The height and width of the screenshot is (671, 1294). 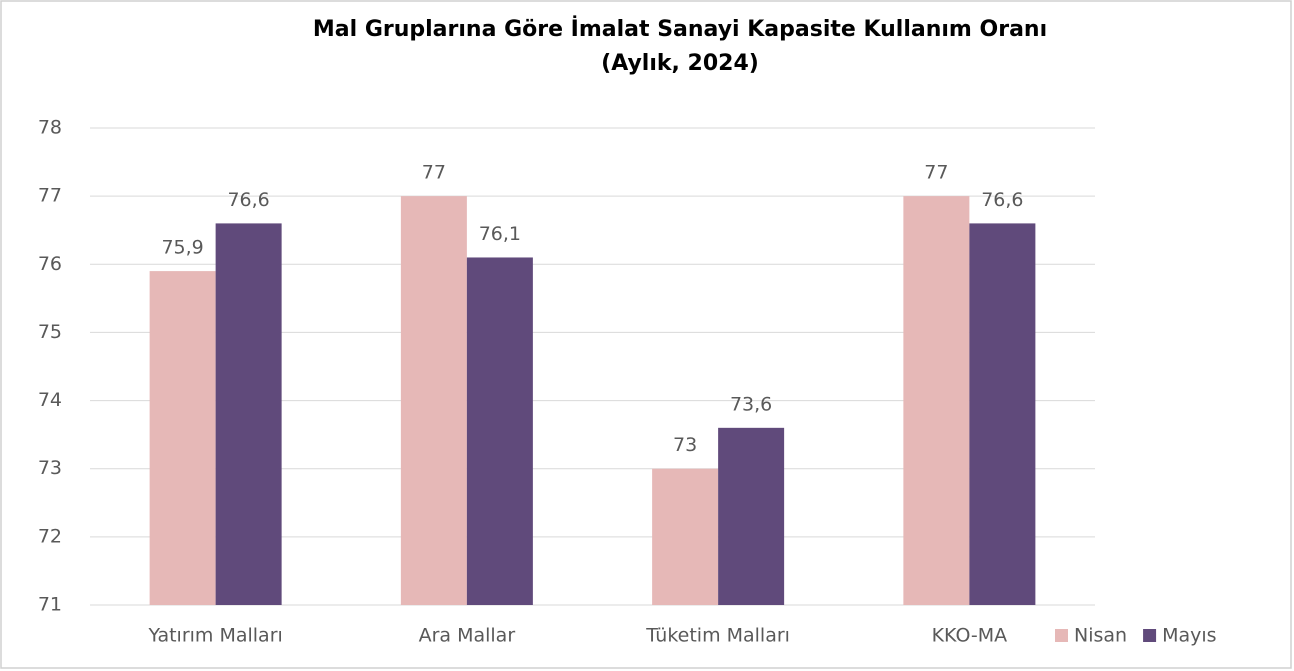 What do you see at coordinates (50, 400) in the screenshot?
I see `y-tick-label: 74` at bounding box center [50, 400].